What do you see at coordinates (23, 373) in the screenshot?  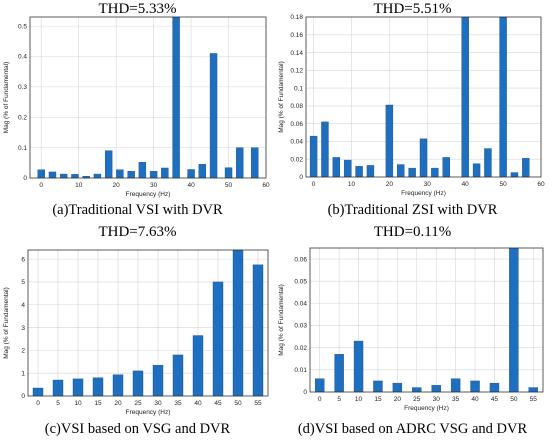 I see `ytick-label-c-1: 1` at bounding box center [23, 373].